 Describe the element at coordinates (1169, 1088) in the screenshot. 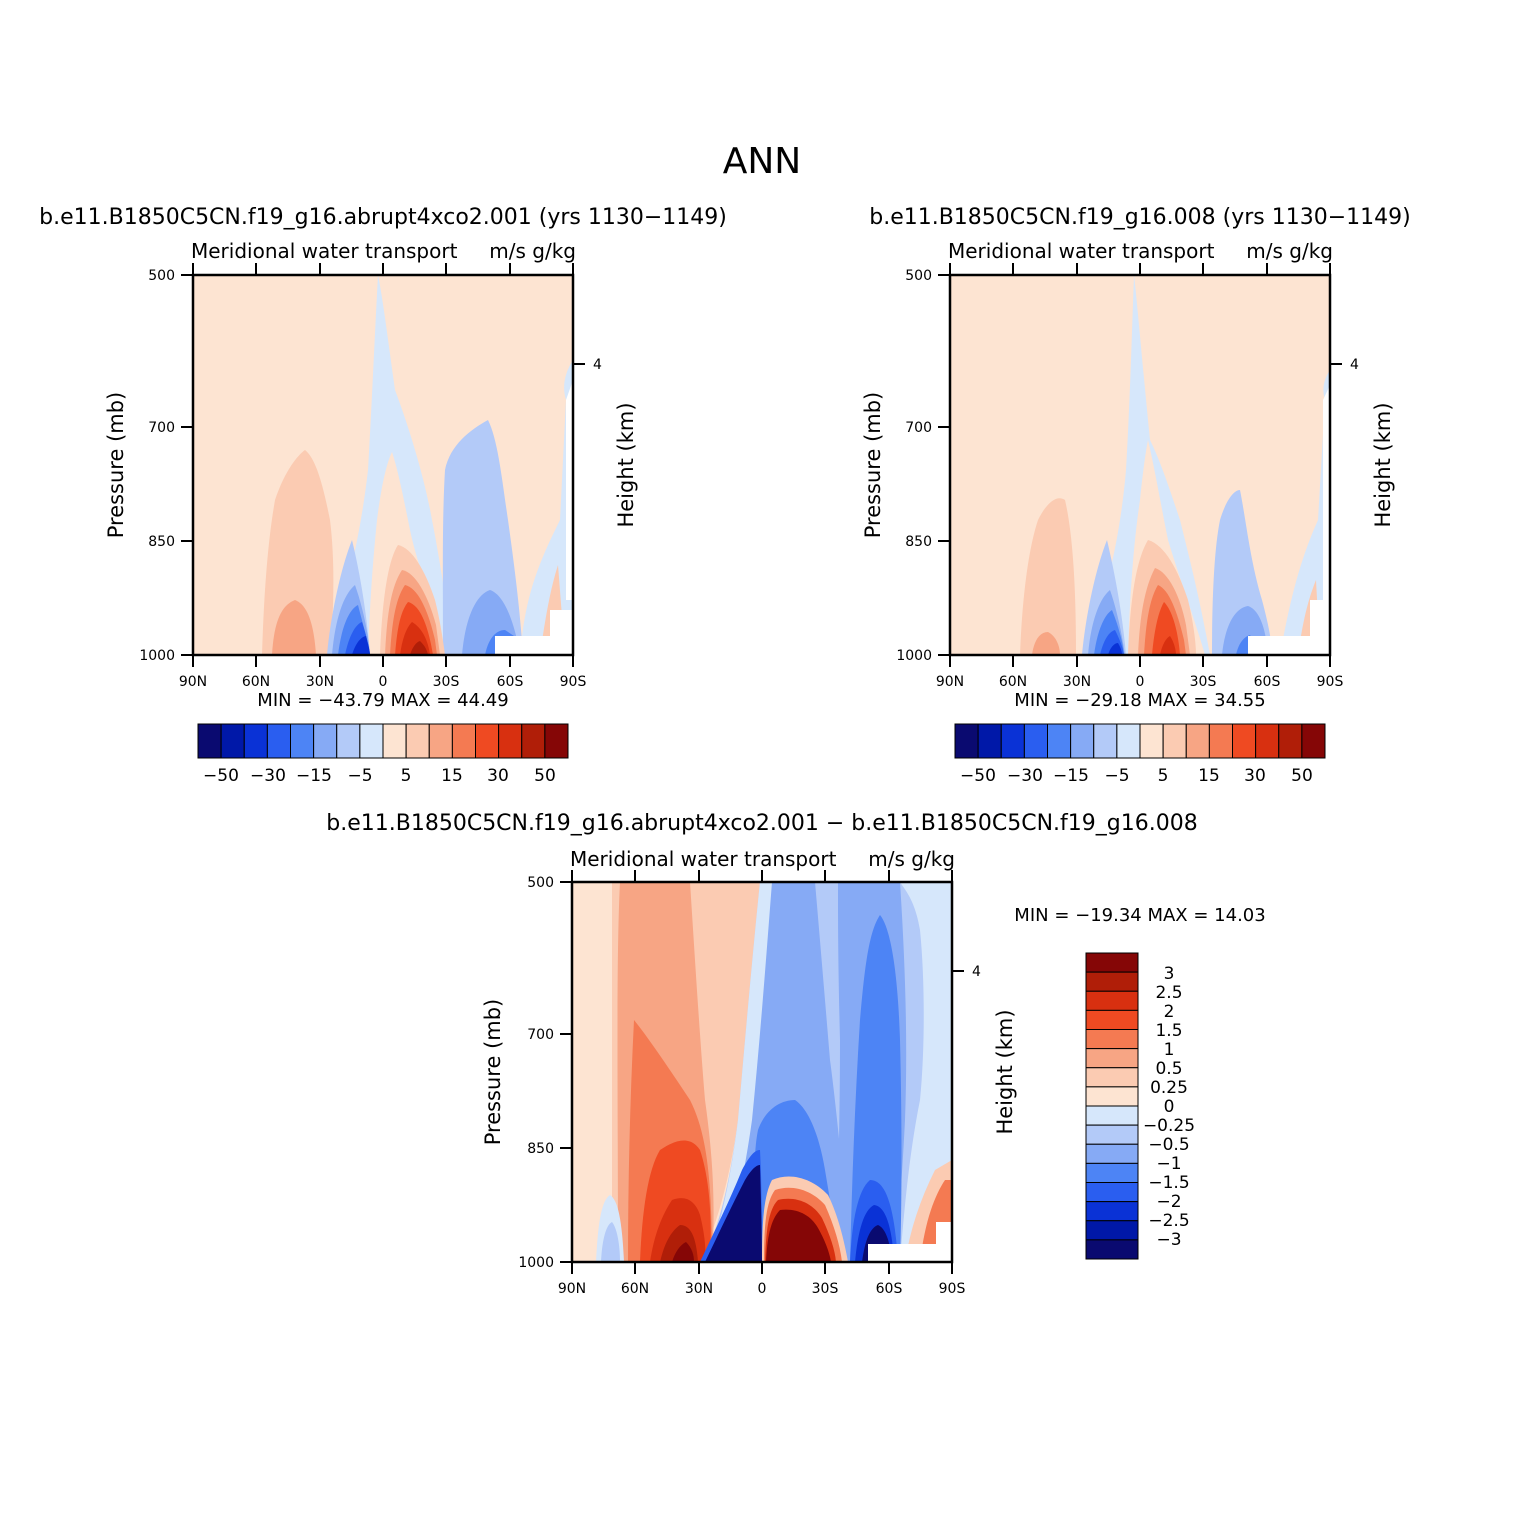

I see `colorbar-label: 0.25` at that location.